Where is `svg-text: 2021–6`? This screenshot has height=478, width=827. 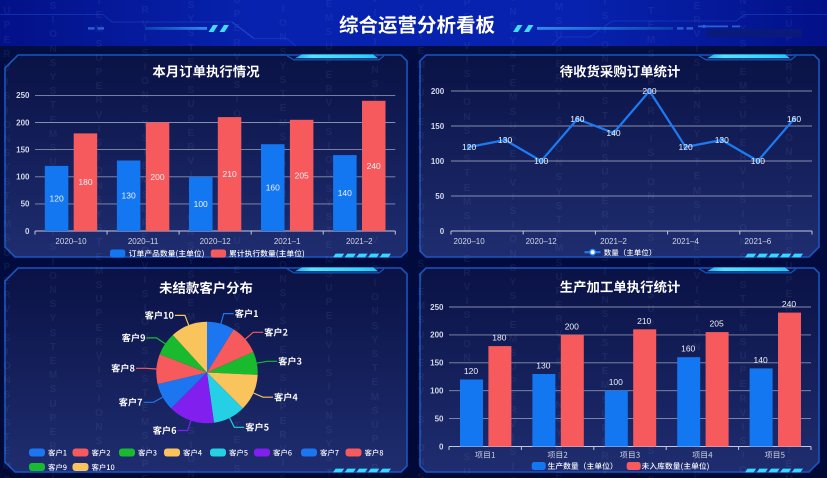 svg-text: 2021–6 is located at coordinates (758, 241).